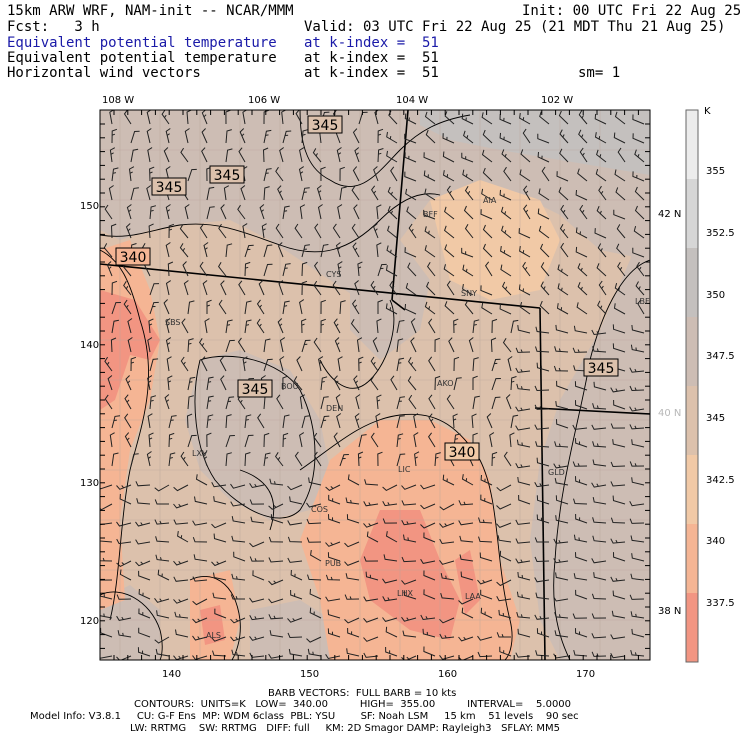  What do you see at coordinates (473, 596) in the screenshot?
I see `station-laa: LAA` at bounding box center [473, 596].